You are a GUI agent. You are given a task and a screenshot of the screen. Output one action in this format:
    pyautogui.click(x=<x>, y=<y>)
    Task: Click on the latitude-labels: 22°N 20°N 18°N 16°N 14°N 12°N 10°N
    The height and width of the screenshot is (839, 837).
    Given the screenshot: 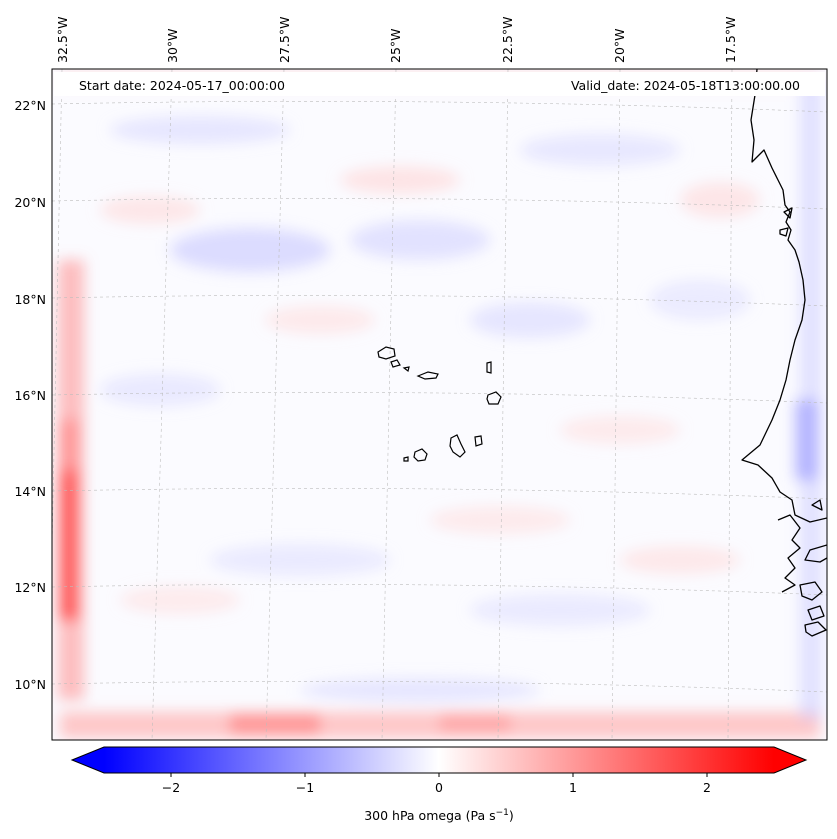 What is the action you would take?
    pyautogui.click(x=30, y=395)
    